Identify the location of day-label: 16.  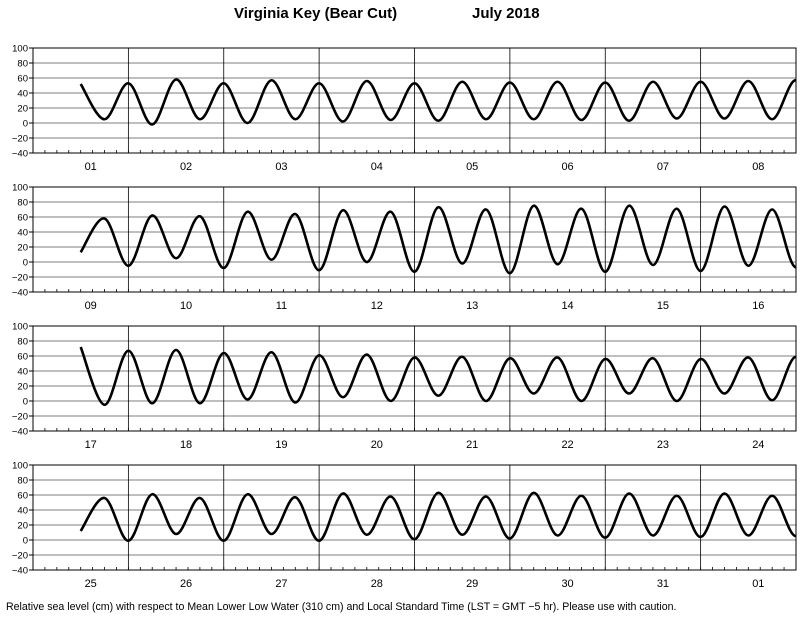
(758, 306).